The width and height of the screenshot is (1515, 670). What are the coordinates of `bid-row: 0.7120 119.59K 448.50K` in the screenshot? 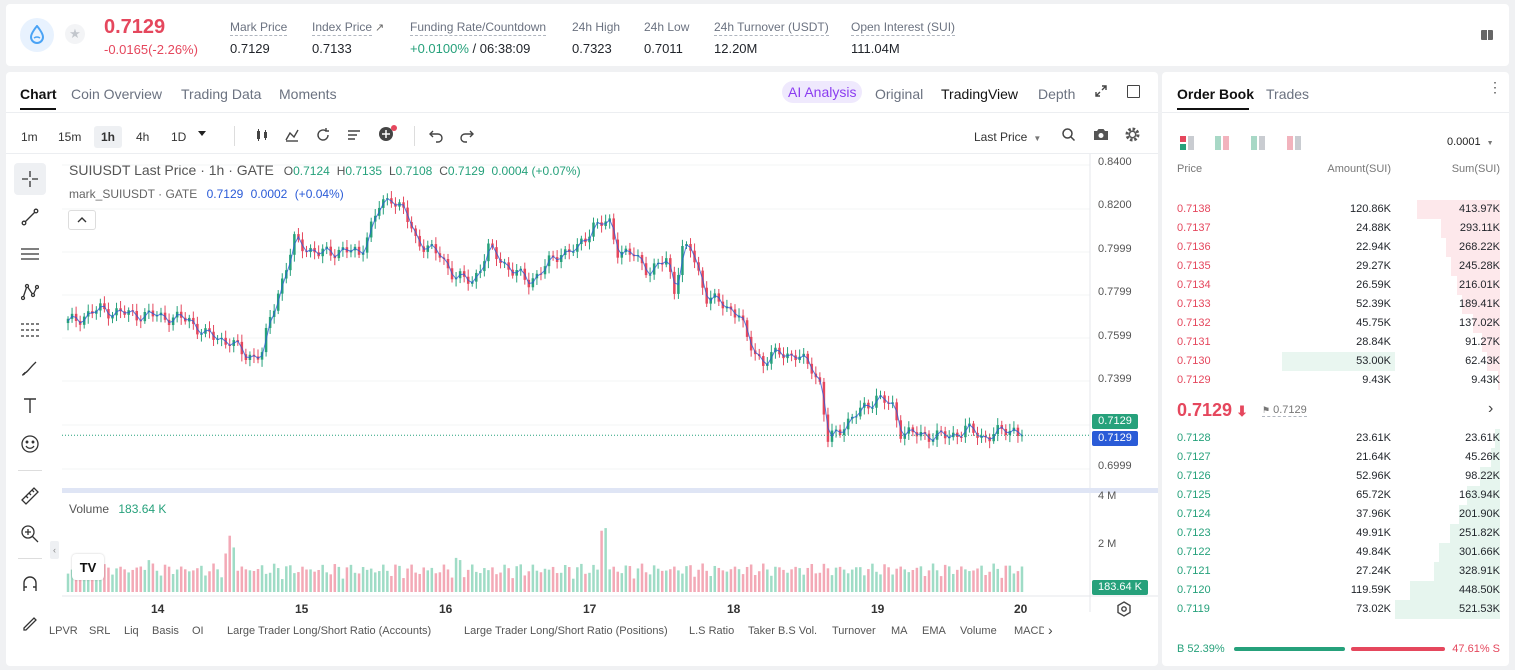 It's located at (1335, 590).